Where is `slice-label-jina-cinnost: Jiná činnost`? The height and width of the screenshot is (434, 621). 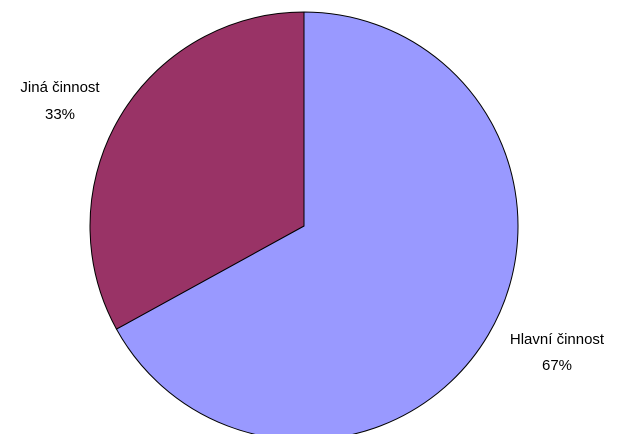 slice-label-jina-cinnost: Jiná činnost is located at coordinates (60, 87).